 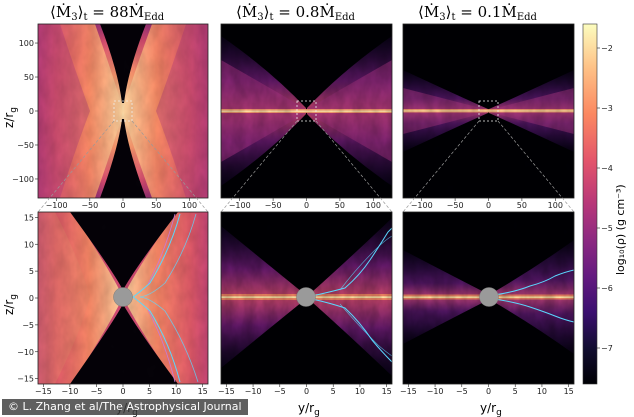 What do you see at coordinates (10, 304) in the screenshot?
I see `bottom-ylabel: z/rg` at bounding box center [10, 304].